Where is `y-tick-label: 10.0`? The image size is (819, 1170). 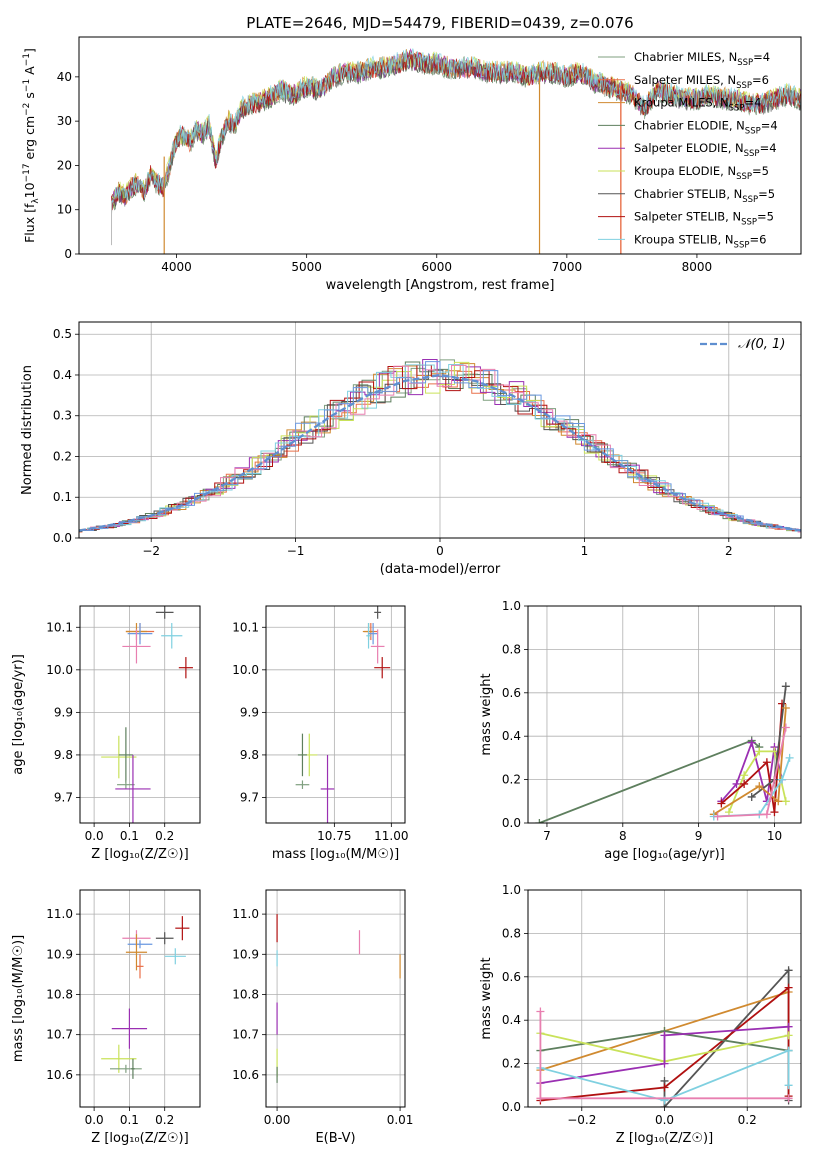 y-tick-label: 10.0 is located at coordinates (59, 670).